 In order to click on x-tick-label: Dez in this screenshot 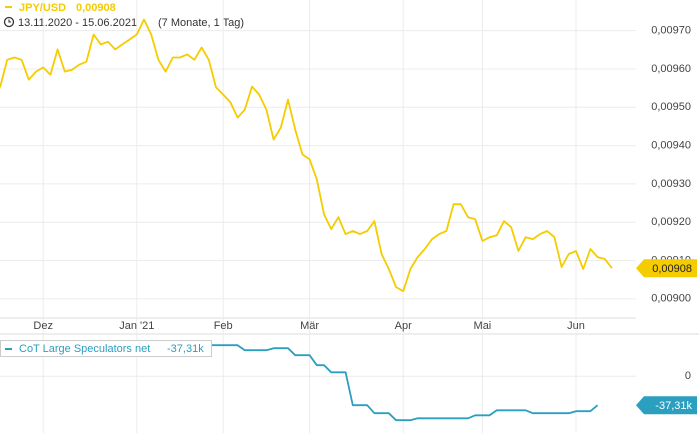, I will do `click(43, 326)`.